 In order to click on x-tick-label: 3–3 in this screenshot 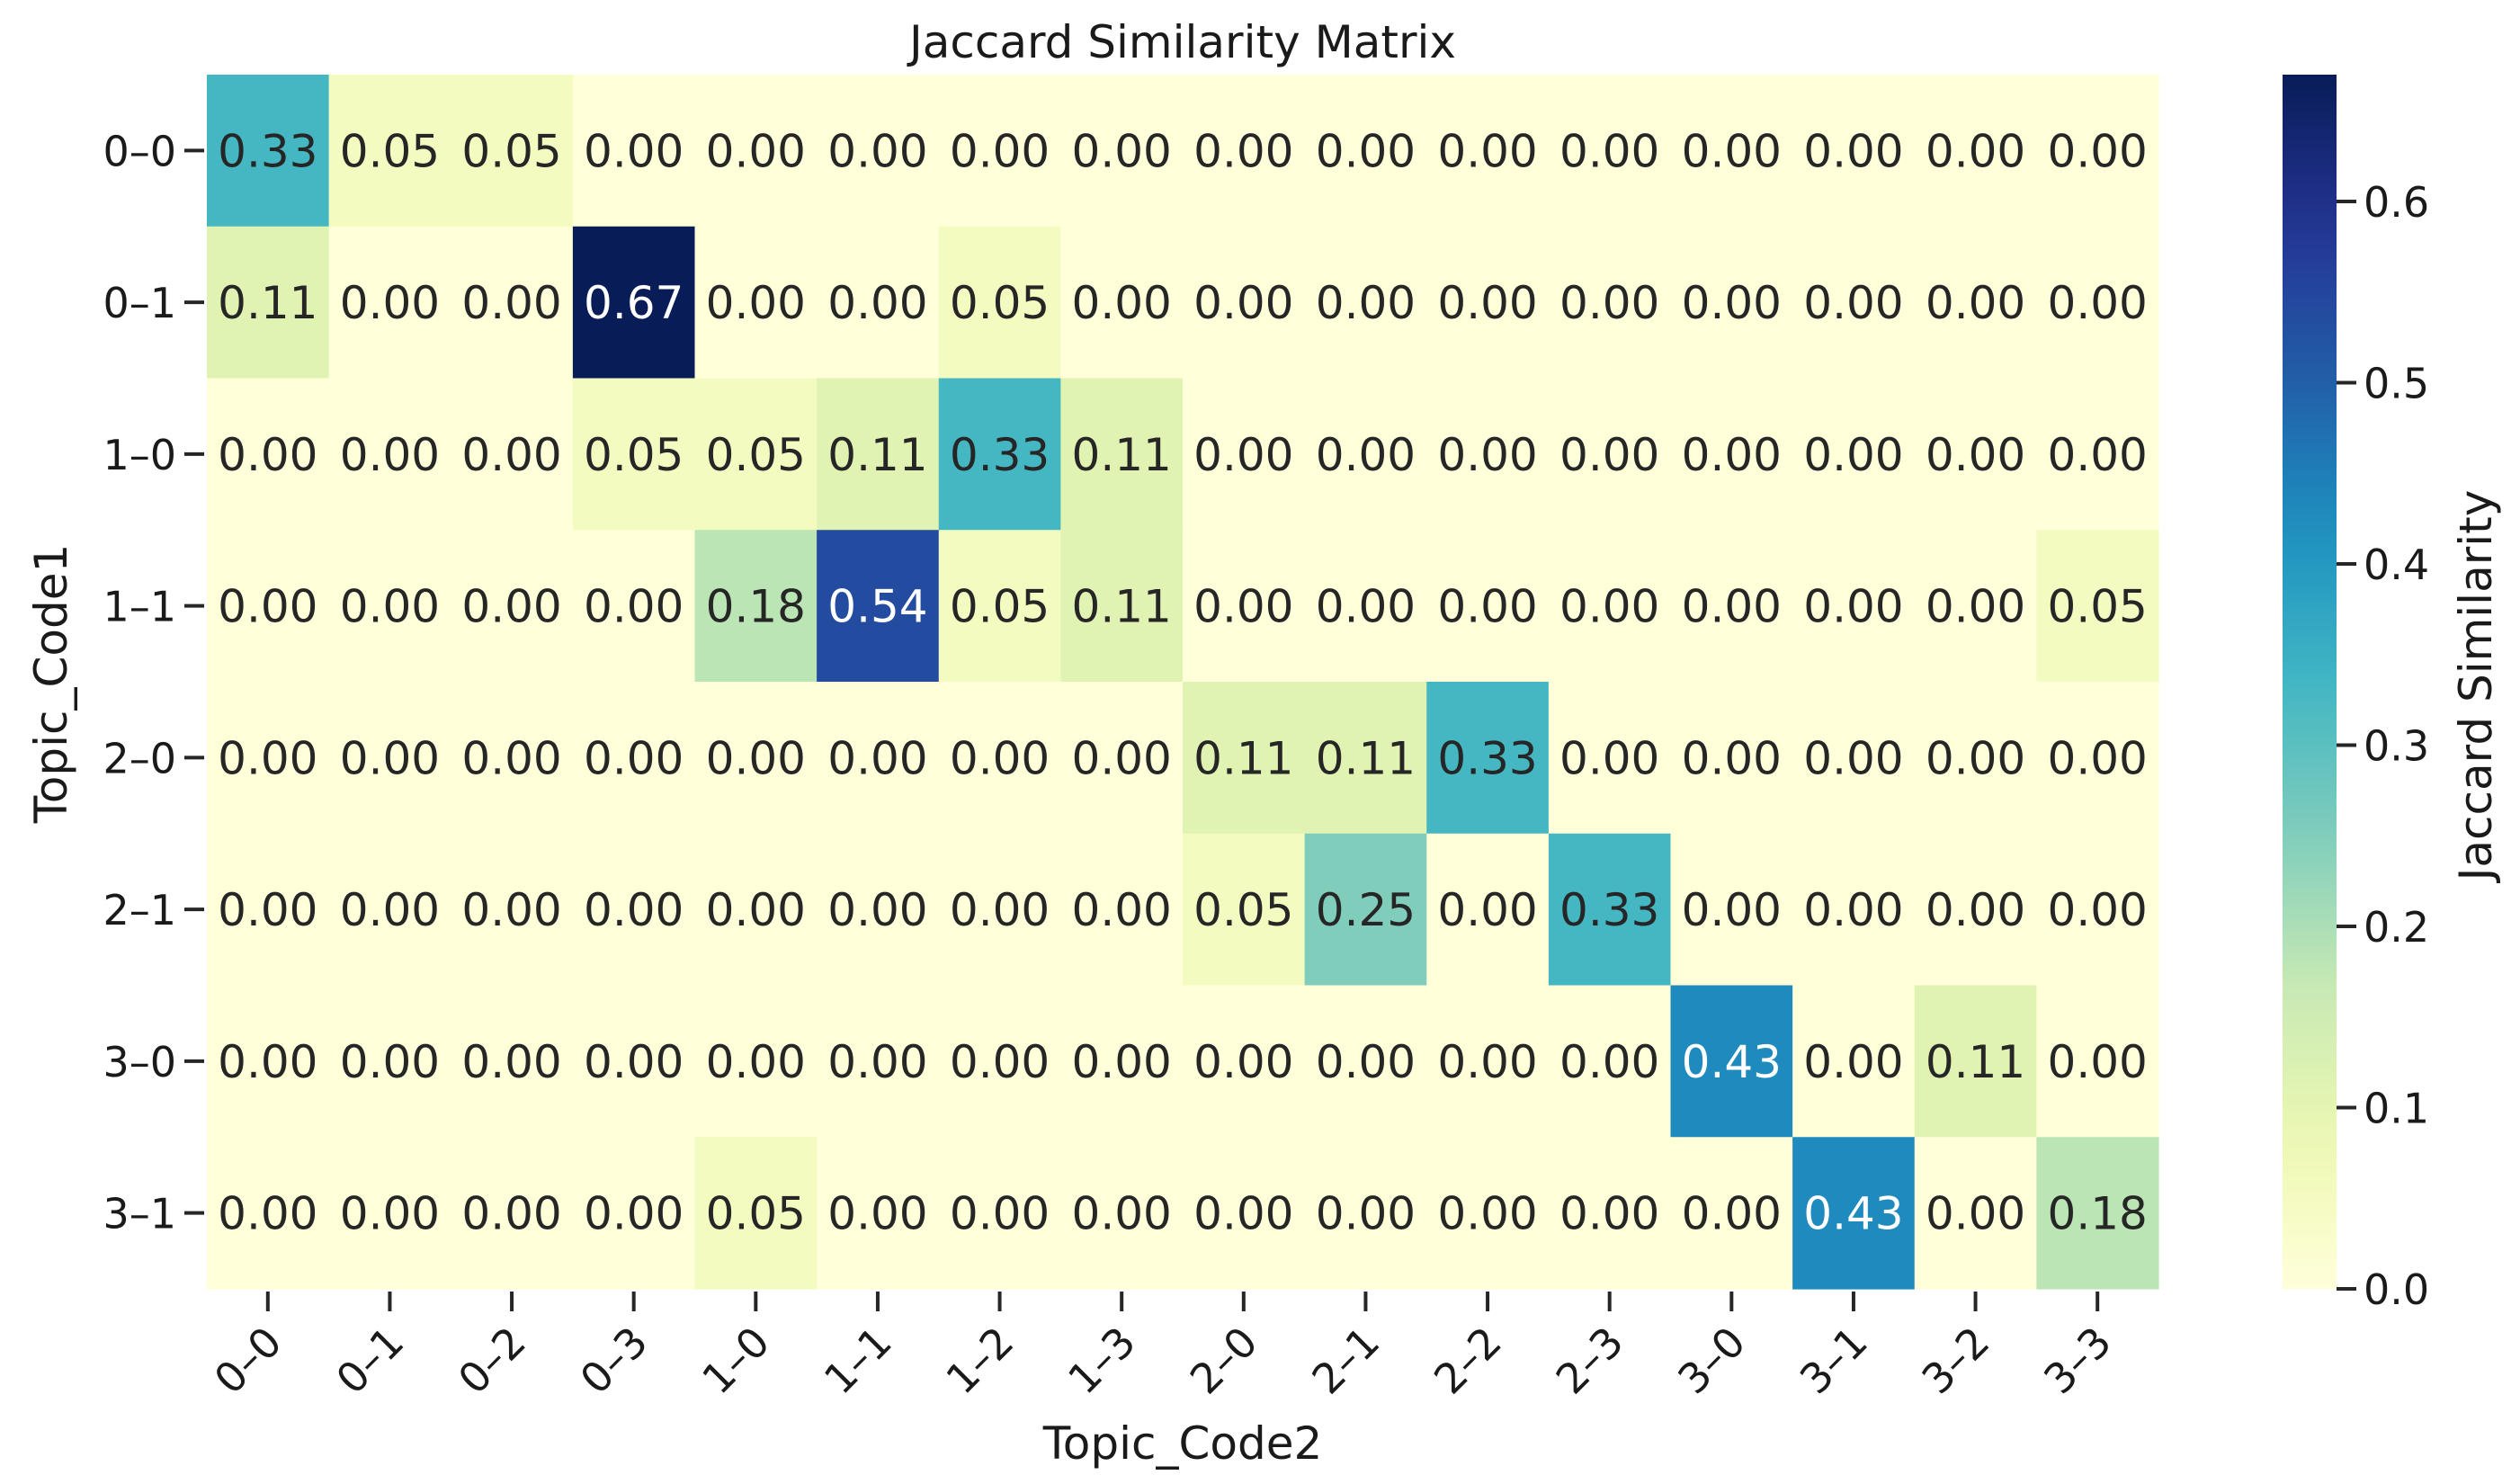, I will do `click(2078, 1361)`.